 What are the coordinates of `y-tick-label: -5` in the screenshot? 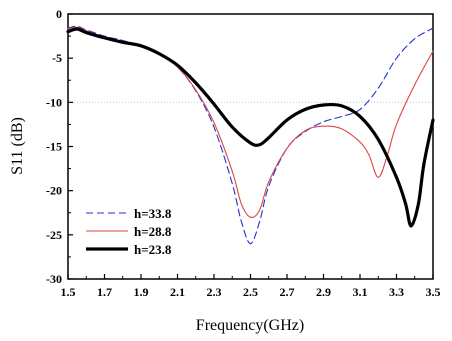 It's located at (57, 58).